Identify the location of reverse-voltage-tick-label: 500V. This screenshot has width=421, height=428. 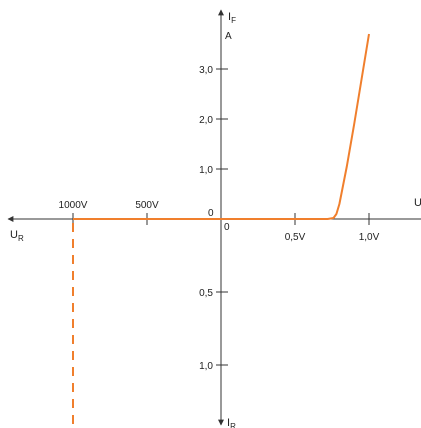
(147, 205).